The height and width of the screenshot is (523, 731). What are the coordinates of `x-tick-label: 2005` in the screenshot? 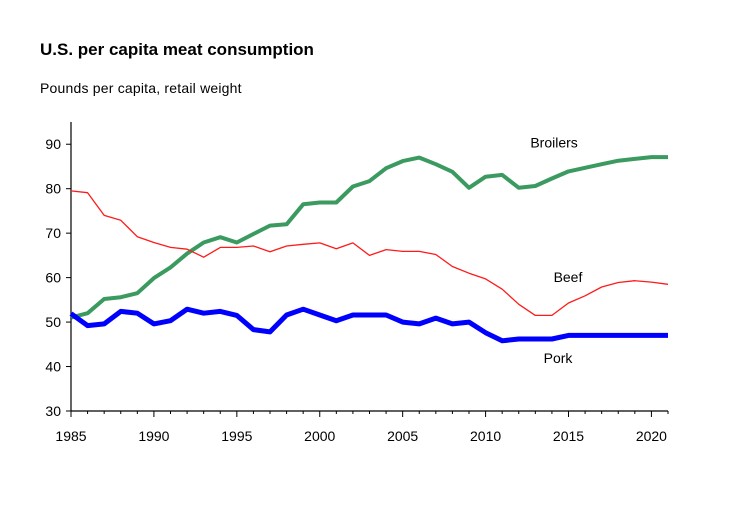 It's located at (402, 436).